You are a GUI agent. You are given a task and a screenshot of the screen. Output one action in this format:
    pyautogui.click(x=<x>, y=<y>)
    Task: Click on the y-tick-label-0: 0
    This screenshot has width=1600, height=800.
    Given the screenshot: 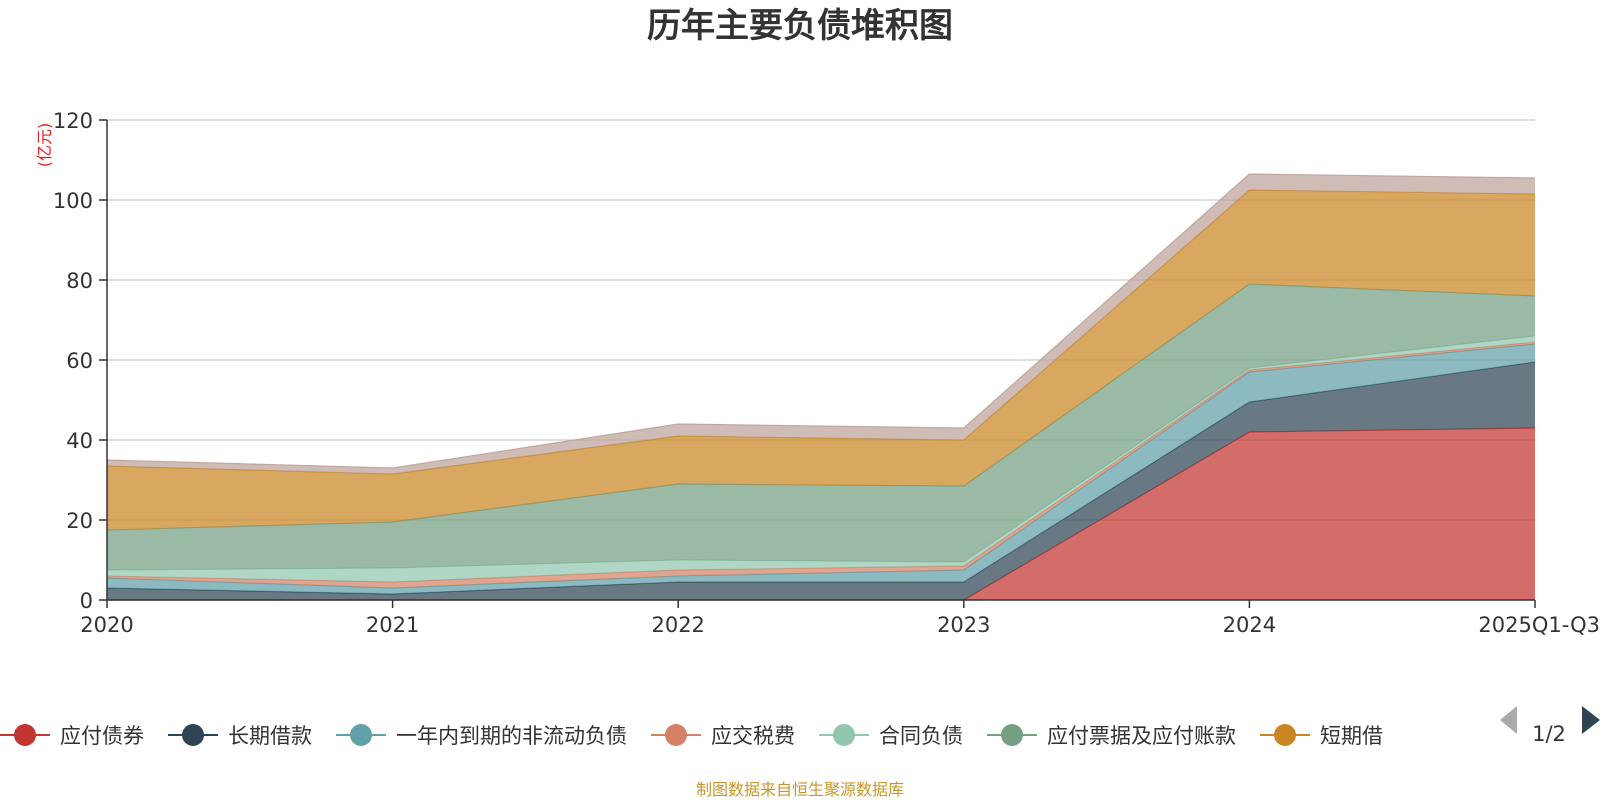 What is the action you would take?
    pyautogui.click(x=86, y=601)
    